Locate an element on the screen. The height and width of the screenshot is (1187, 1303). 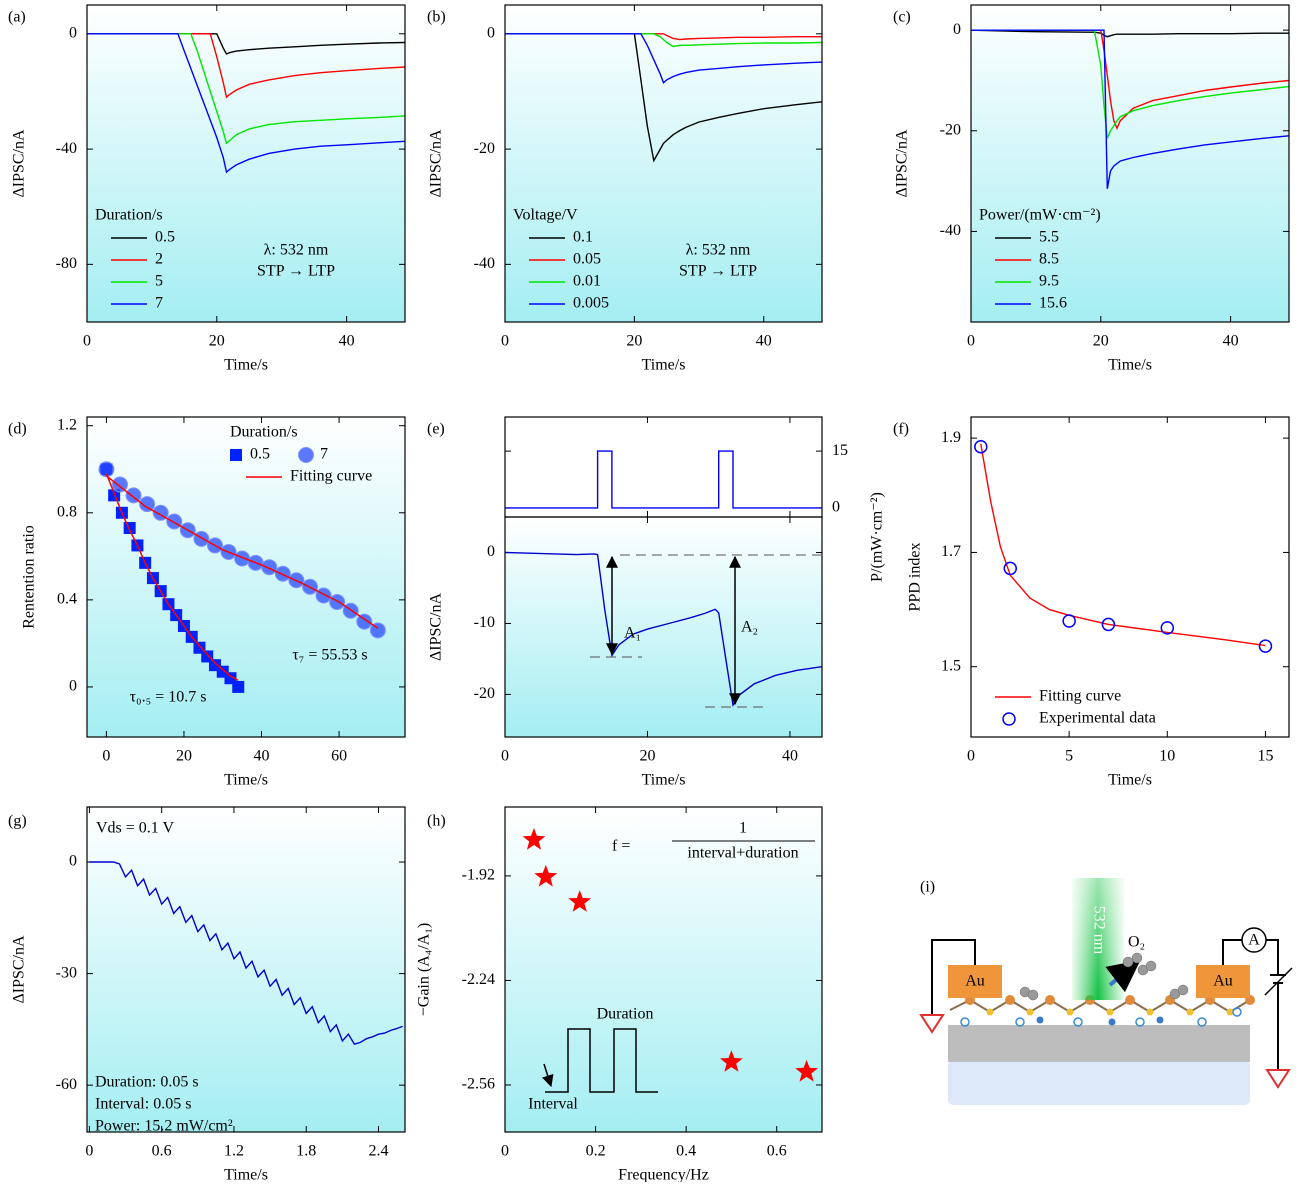
y-tick-label: -2.56 is located at coordinates (478, 1084).